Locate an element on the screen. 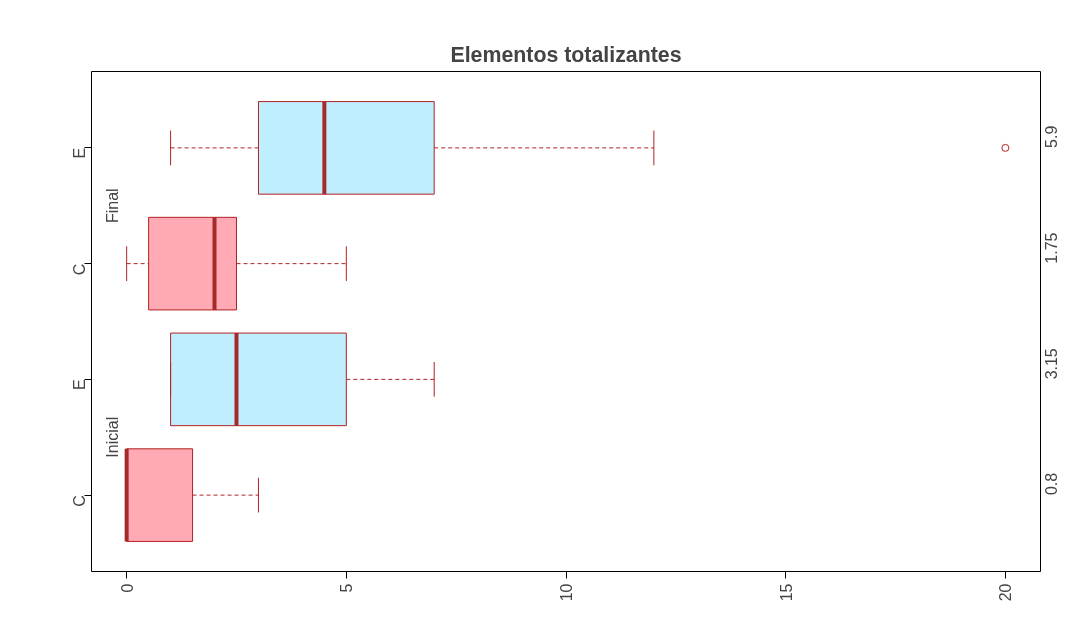  x-tick-label: 0 is located at coordinates (127, 588).